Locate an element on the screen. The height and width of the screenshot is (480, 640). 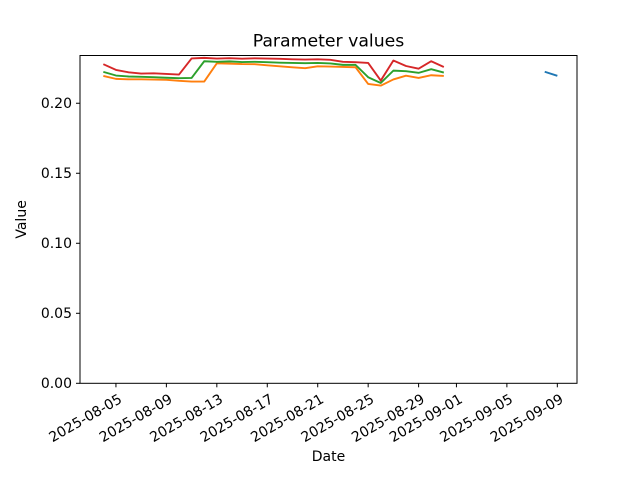
series-layer is located at coordinates (330, 71).